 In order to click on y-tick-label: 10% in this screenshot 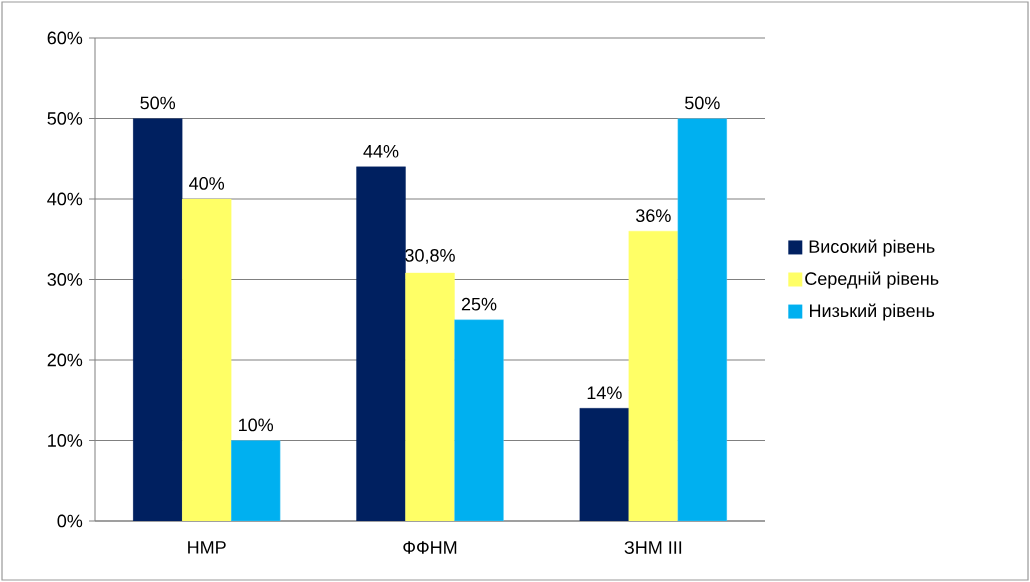, I will do `click(65, 440)`.